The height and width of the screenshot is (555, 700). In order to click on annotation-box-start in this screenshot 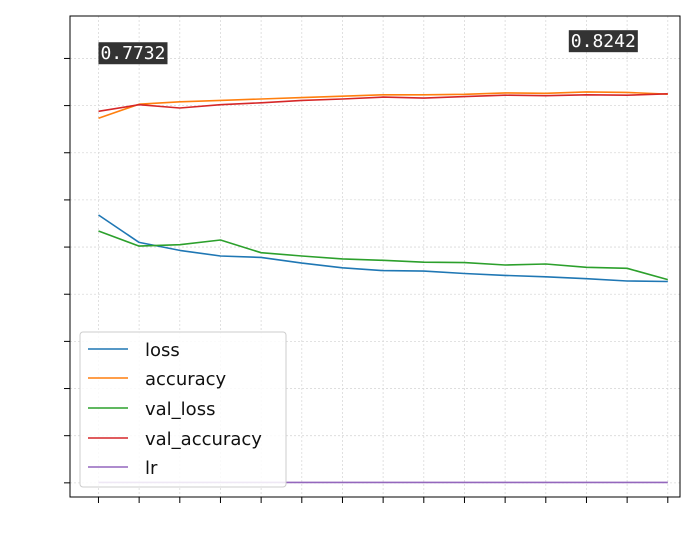, I will do `click(133, 53)`.